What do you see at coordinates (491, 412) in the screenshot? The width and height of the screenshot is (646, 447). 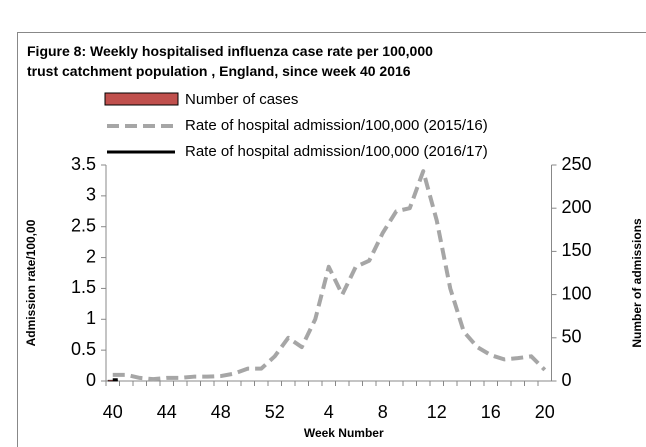 I see `x-tick-label: 16` at bounding box center [491, 412].